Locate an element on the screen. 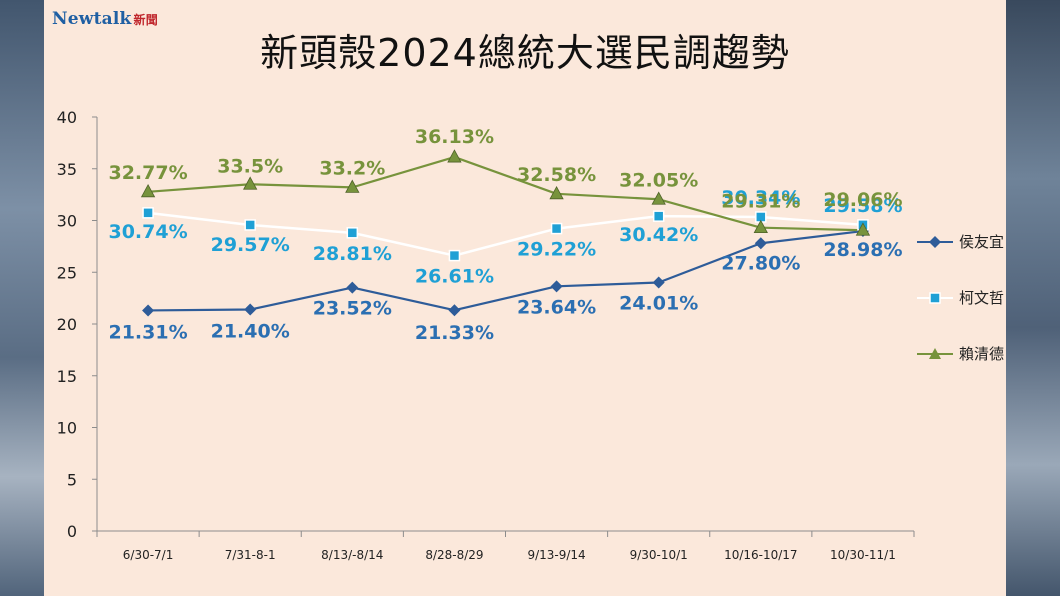 Image resolution: width=1060 pixels, height=596 pixels. data-label: 32.77% is located at coordinates (147, 173).